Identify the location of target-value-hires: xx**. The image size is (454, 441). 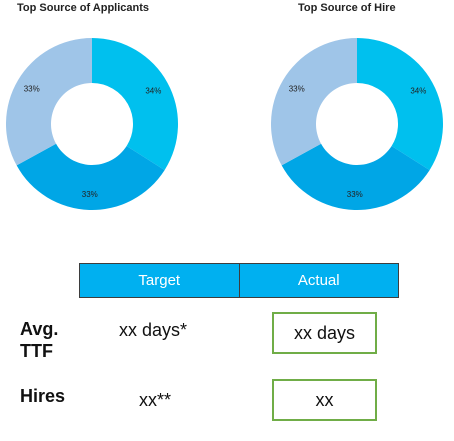
(155, 400).